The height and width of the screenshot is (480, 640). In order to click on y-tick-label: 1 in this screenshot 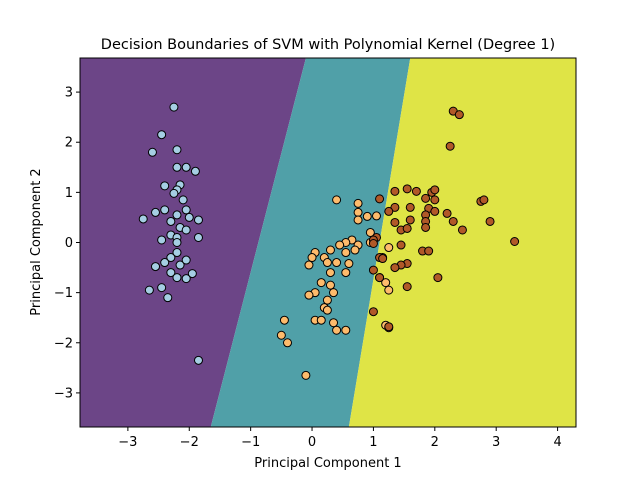, I will do `click(69, 193)`.